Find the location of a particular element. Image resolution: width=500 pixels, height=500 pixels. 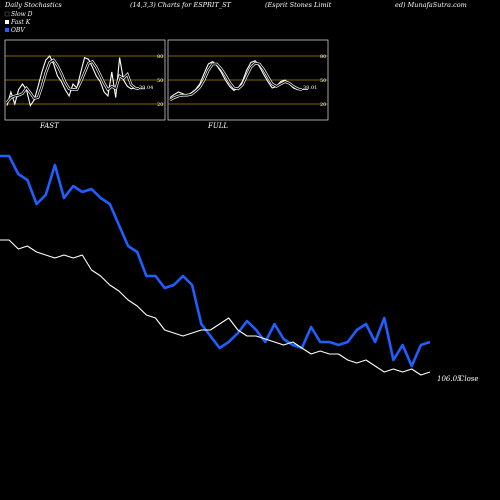

legend-swatch-fast-k is located at coordinates (7, 22).